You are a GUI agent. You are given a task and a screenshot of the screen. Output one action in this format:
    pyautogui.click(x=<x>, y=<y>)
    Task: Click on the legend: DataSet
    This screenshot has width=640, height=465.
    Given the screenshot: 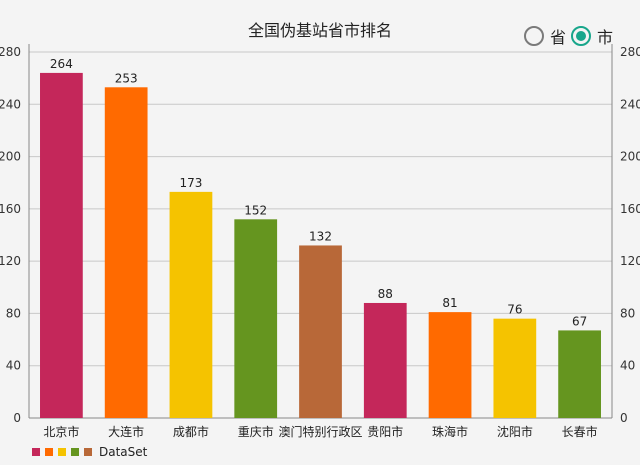 What is the action you would take?
    pyautogui.click(x=89, y=452)
    